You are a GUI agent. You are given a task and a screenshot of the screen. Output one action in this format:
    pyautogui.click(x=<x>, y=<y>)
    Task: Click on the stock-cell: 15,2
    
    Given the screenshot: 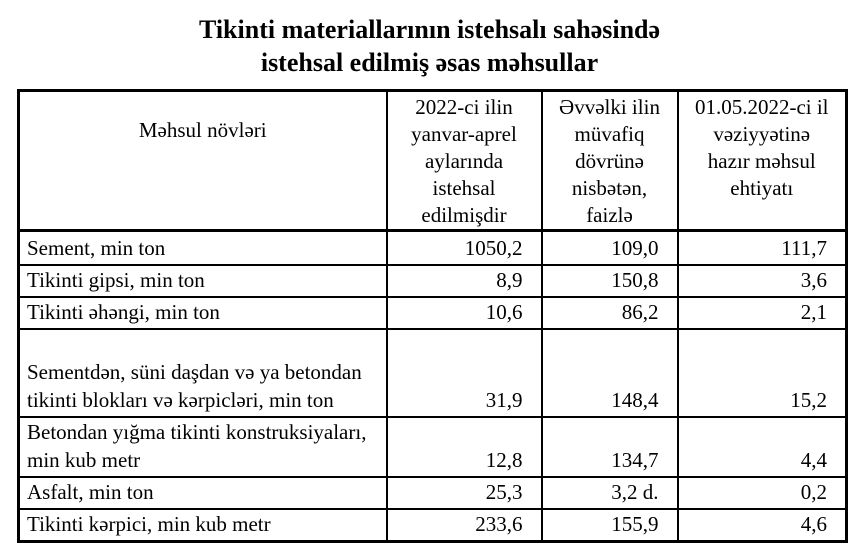 What is the action you would take?
    pyautogui.click(x=762, y=372)
    